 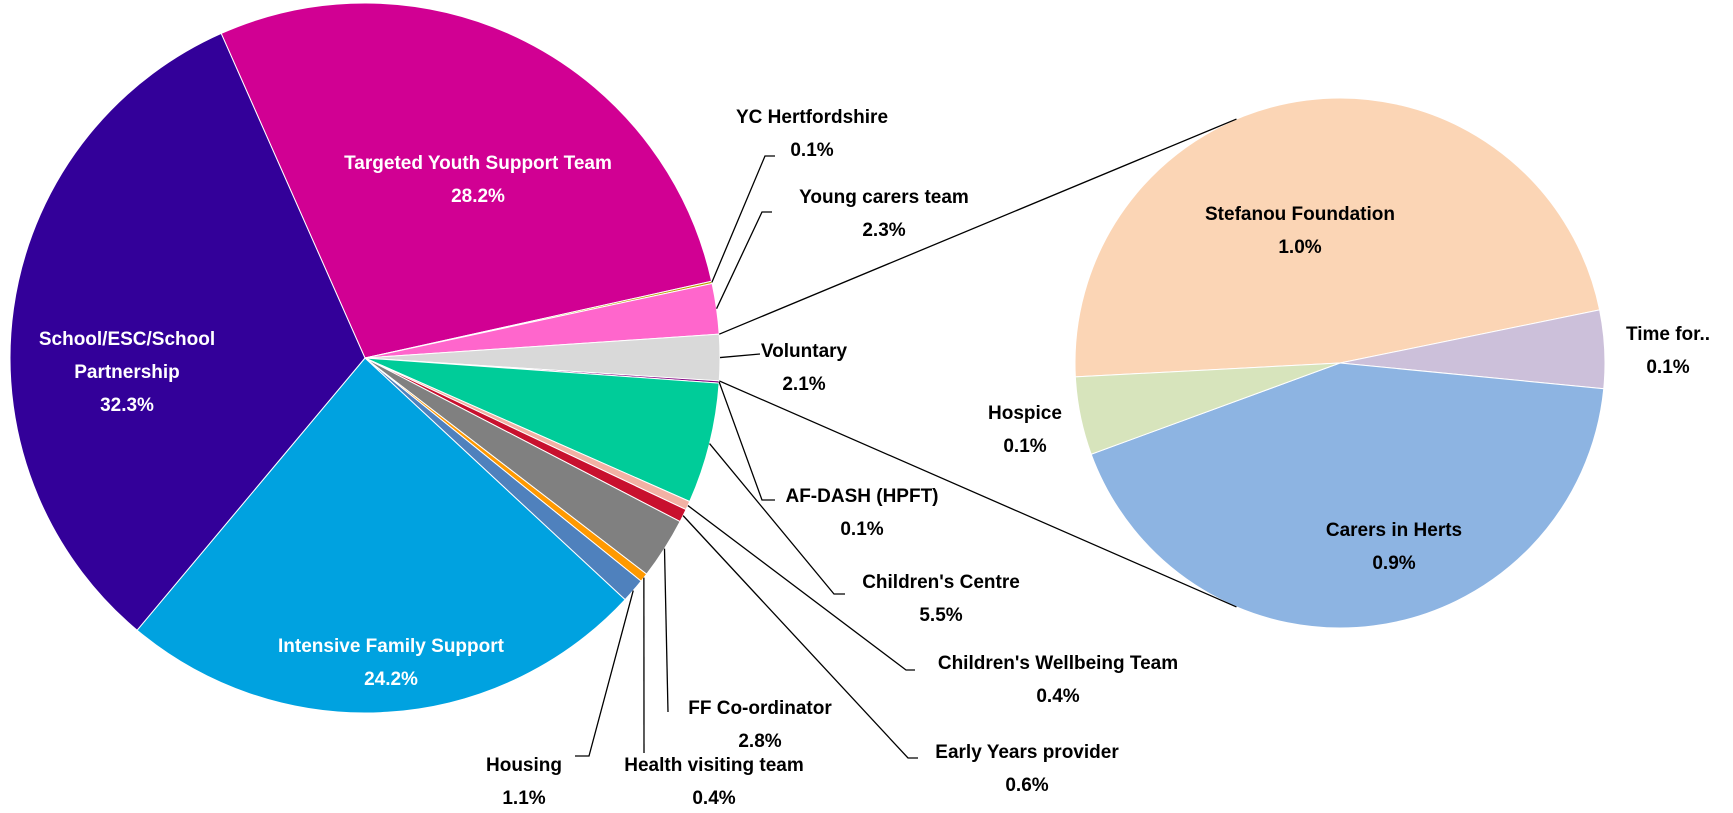 I want to click on slice-label: Time for.., so click(x=1668, y=334).